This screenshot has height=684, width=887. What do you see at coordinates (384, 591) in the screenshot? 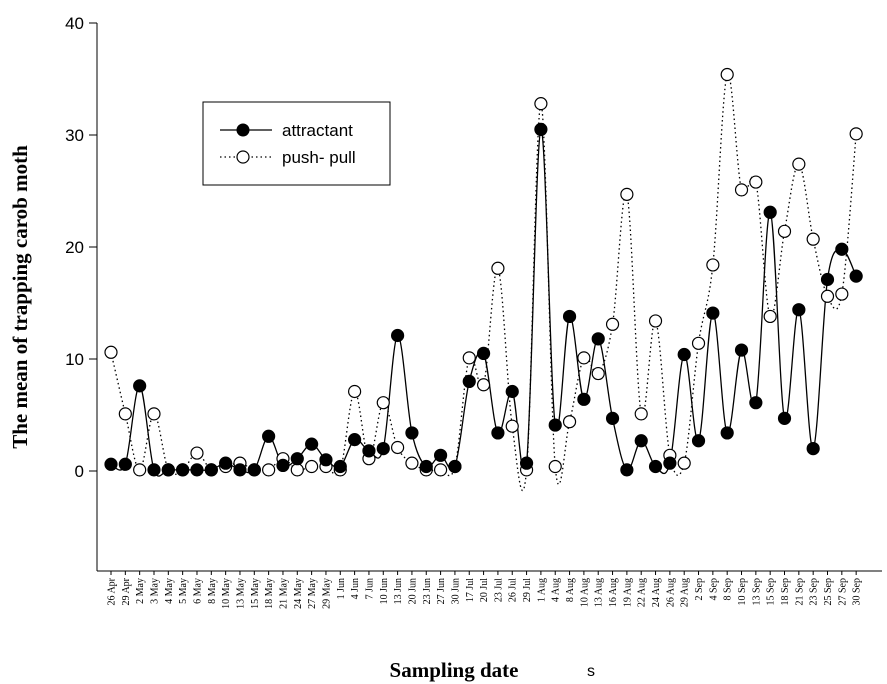
I see `x-tick-label: 10 Jun` at bounding box center [384, 591].